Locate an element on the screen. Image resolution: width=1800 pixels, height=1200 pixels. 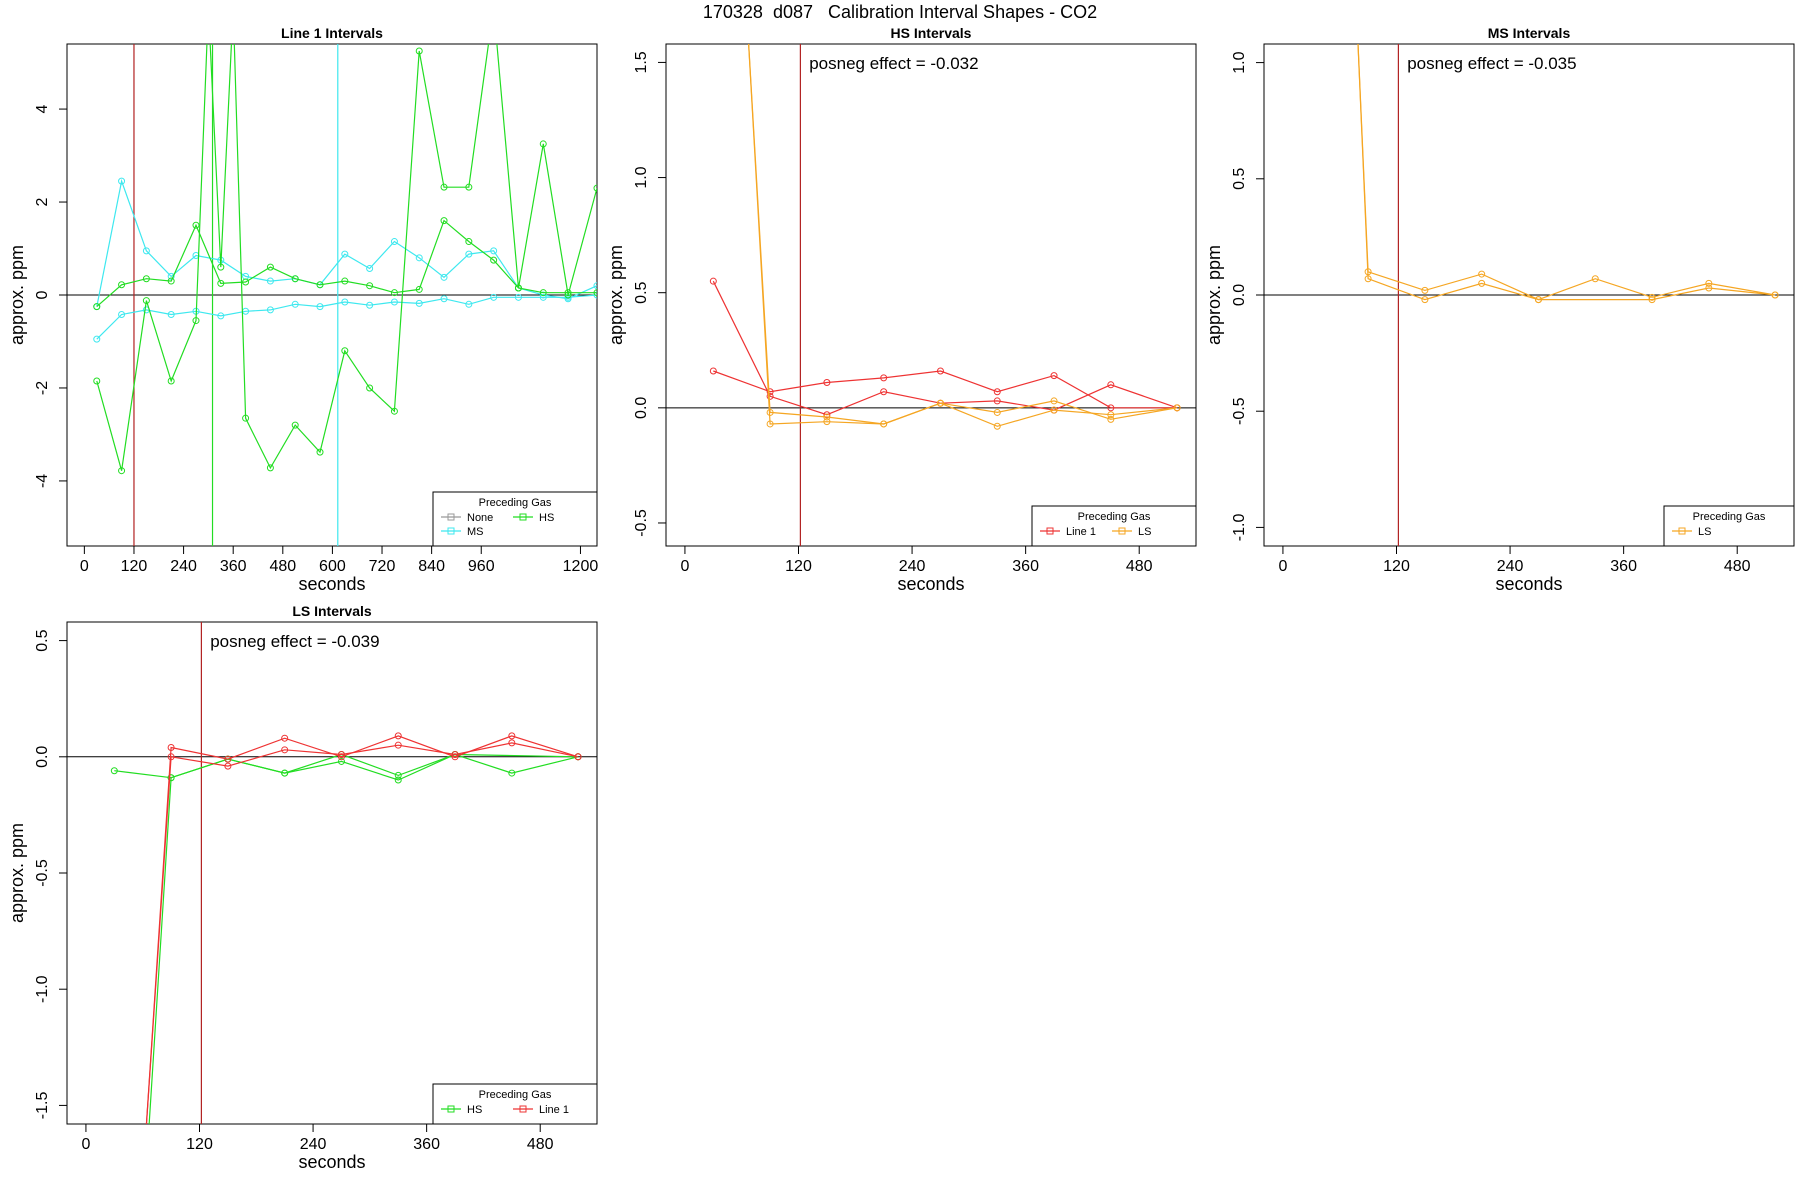
posneg-annotation: posneg effect = -0.039 is located at coordinates (294, 641).